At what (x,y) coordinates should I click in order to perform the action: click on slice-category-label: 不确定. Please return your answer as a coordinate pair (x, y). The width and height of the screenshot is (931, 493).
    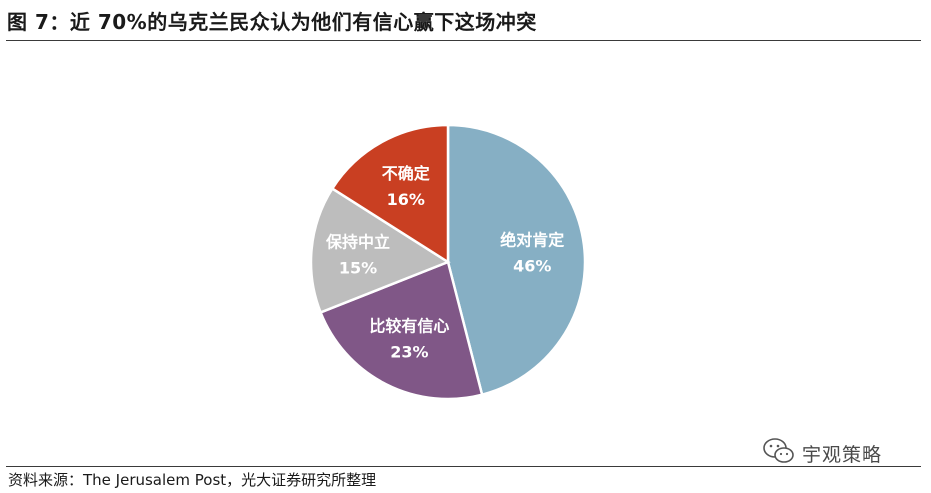
    Looking at the image, I should click on (406, 173).